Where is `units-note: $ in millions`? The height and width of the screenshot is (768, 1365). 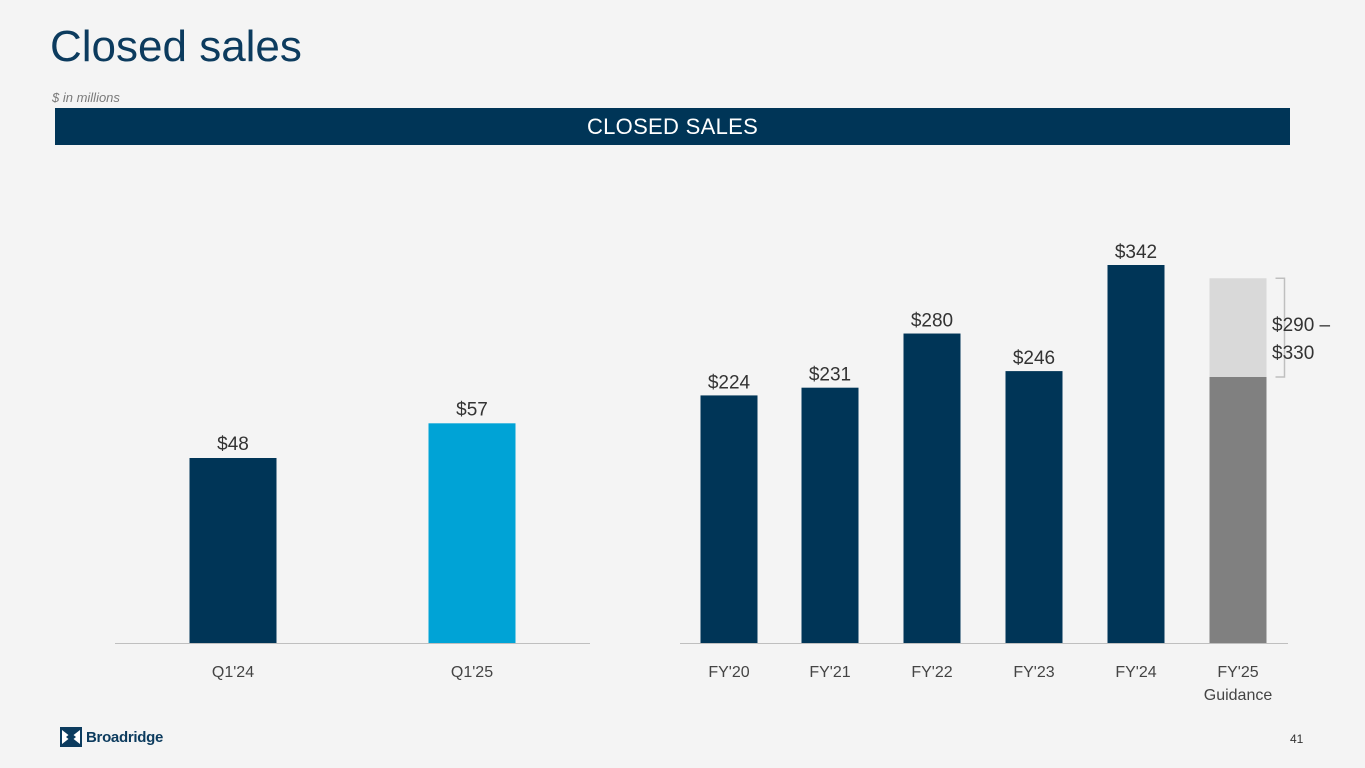
units-note: $ in millions is located at coordinates (86, 97).